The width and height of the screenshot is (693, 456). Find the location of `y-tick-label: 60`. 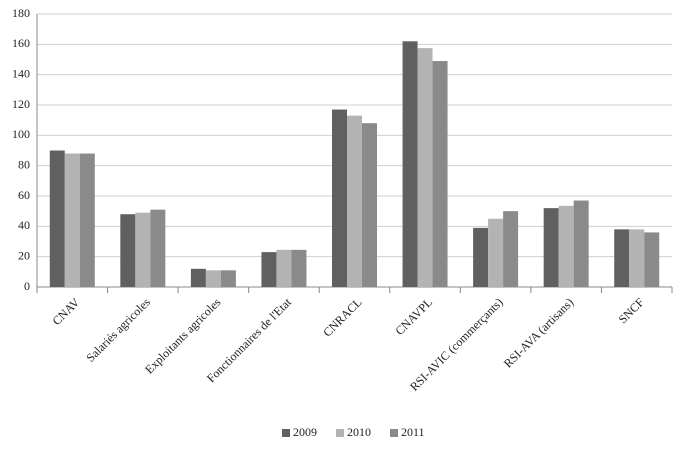

y-tick-label: 60 is located at coordinates (24, 195).